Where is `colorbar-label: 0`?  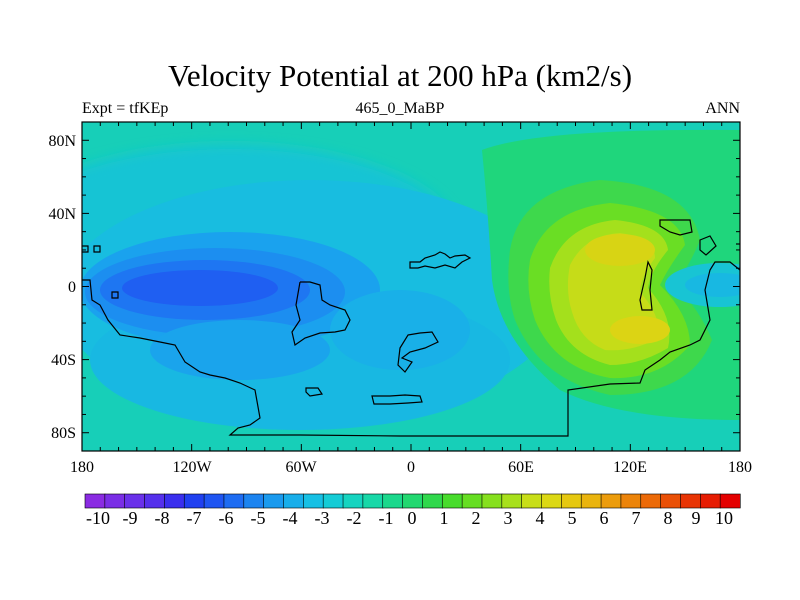 colorbar-label: 0 is located at coordinates (412, 518).